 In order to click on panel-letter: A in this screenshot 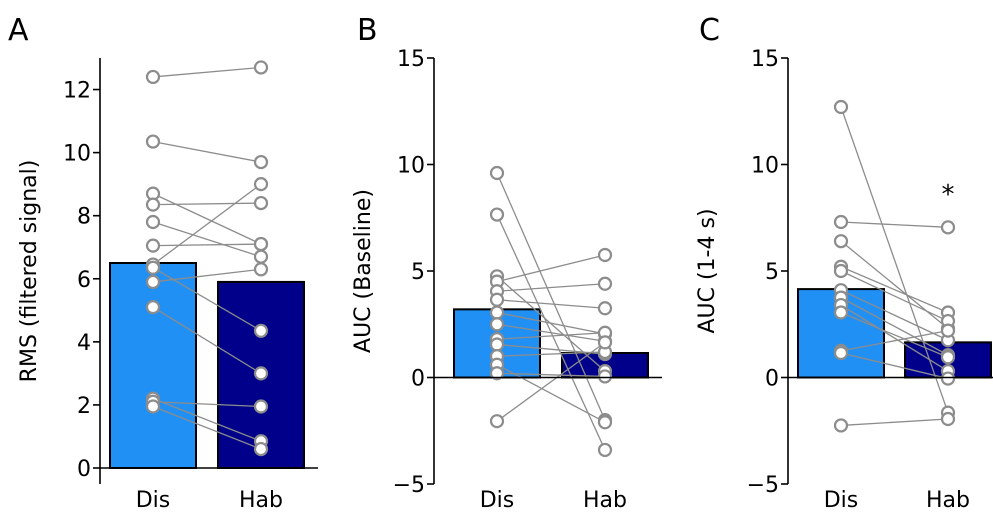, I will do `click(18, 30)`.